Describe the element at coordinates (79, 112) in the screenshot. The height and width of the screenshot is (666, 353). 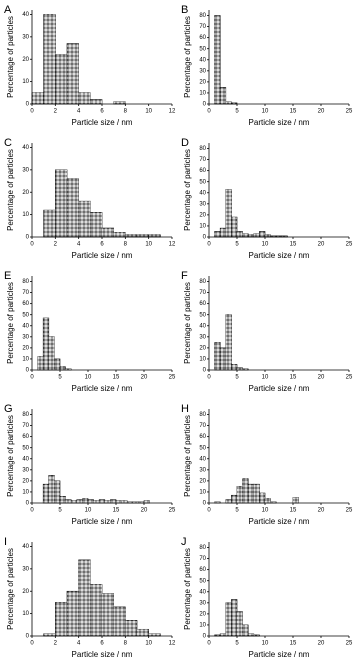
I see `x-tick-label: 4` at that location.